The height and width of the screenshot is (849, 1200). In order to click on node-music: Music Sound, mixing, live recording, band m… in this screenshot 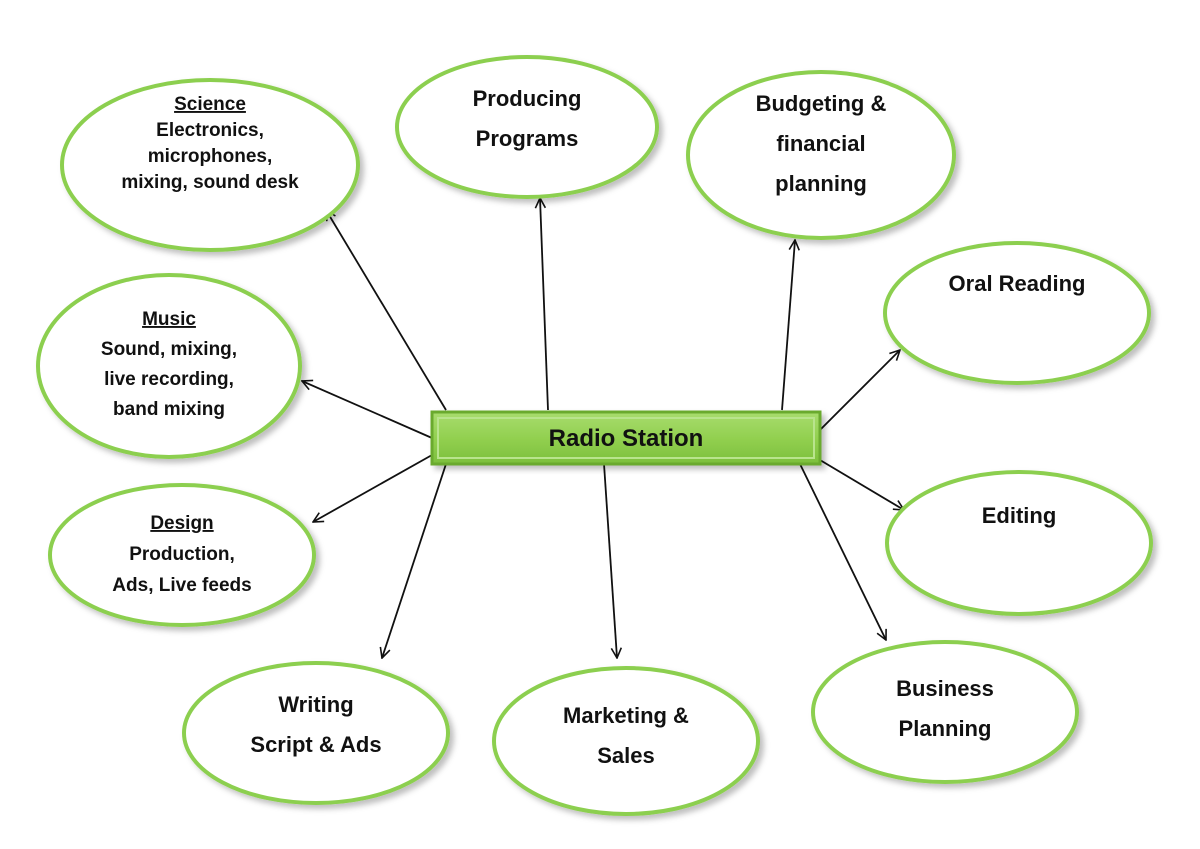, I will do `click(169, 366)`.